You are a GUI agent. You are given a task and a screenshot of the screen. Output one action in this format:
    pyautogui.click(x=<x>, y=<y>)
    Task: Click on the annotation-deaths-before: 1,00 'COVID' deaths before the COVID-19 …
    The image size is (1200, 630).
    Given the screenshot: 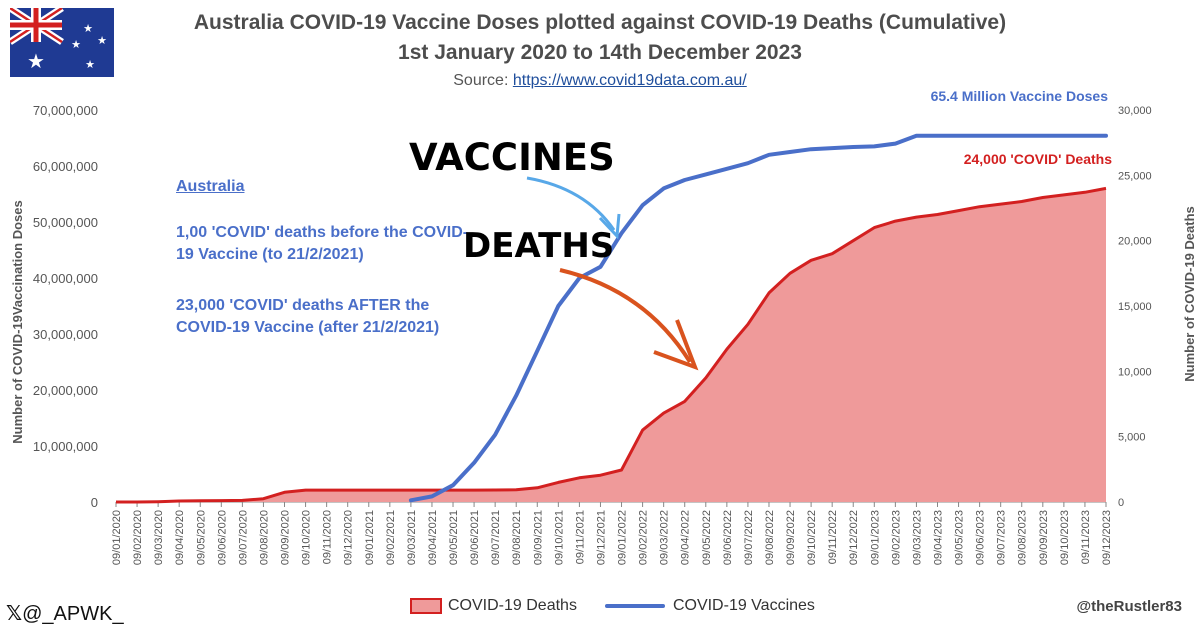 What is the action you would take?
    pyautogui.click(x=322, y=243)
    